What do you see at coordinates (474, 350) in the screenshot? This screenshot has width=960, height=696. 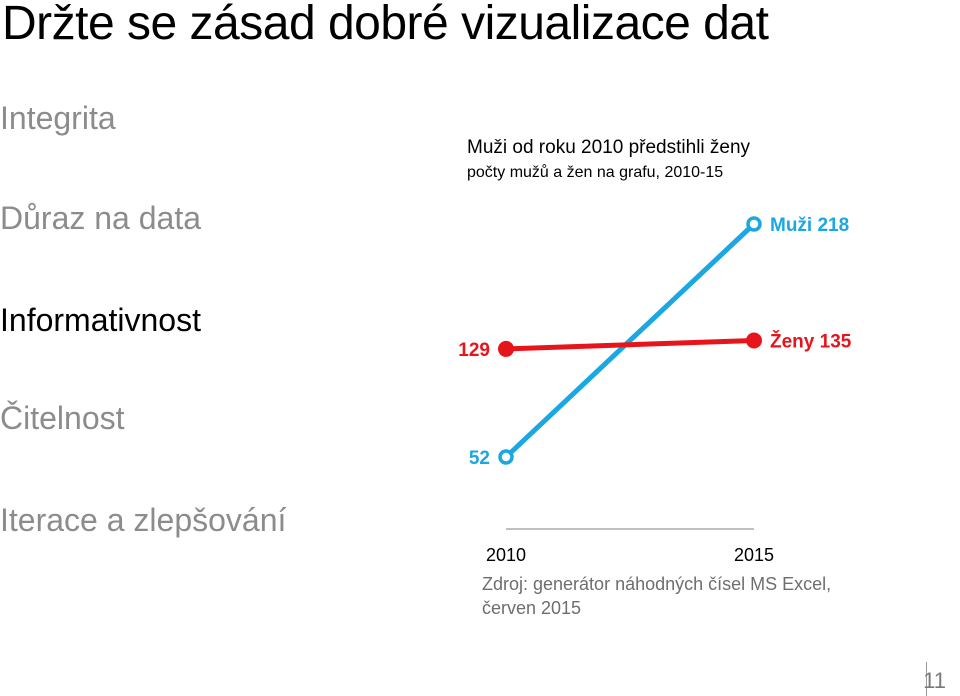 I see `start-label-zeny: 129` at bounding box center [474, 350].